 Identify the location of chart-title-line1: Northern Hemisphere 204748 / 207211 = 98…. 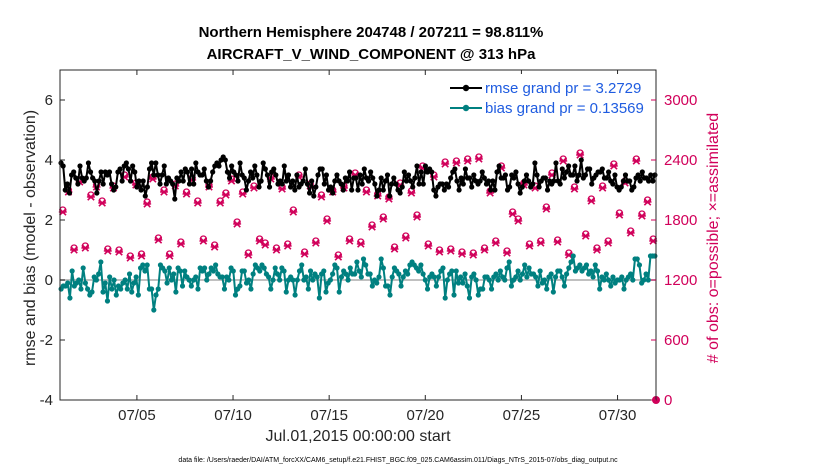
(371, 32).